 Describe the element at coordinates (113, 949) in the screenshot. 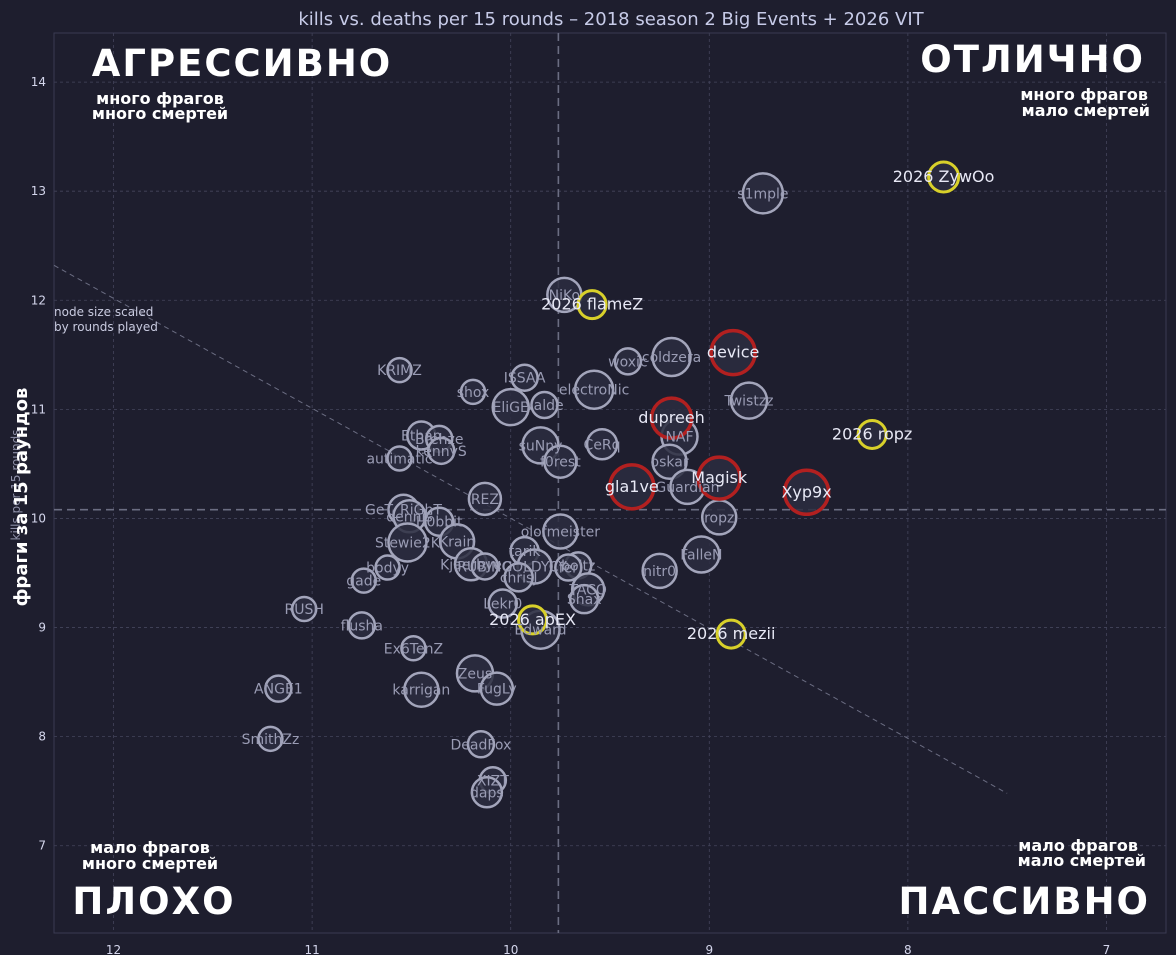

I see `x-tick-label: 12` at that location.